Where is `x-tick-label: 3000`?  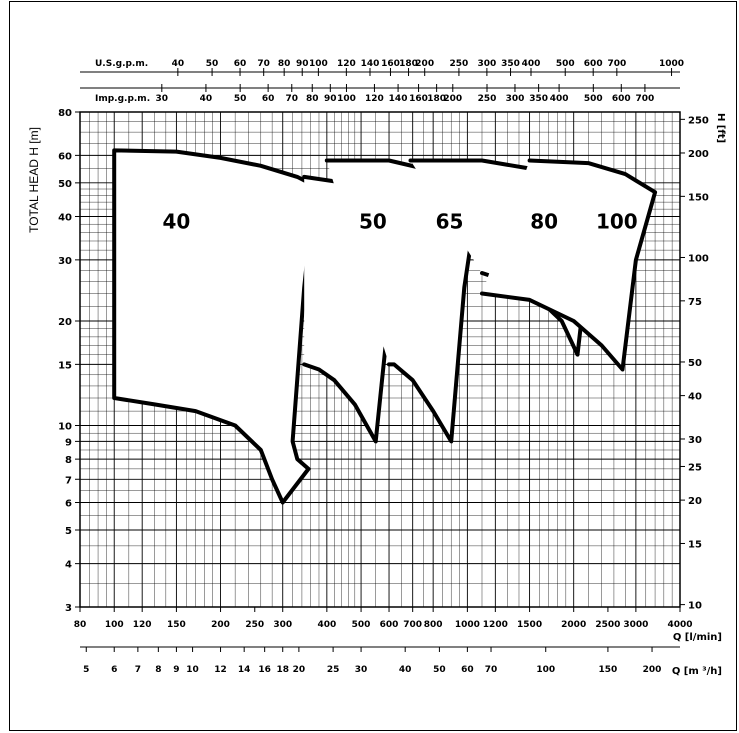 x-tick-label: 3000 is located at coordinates (635, 625).